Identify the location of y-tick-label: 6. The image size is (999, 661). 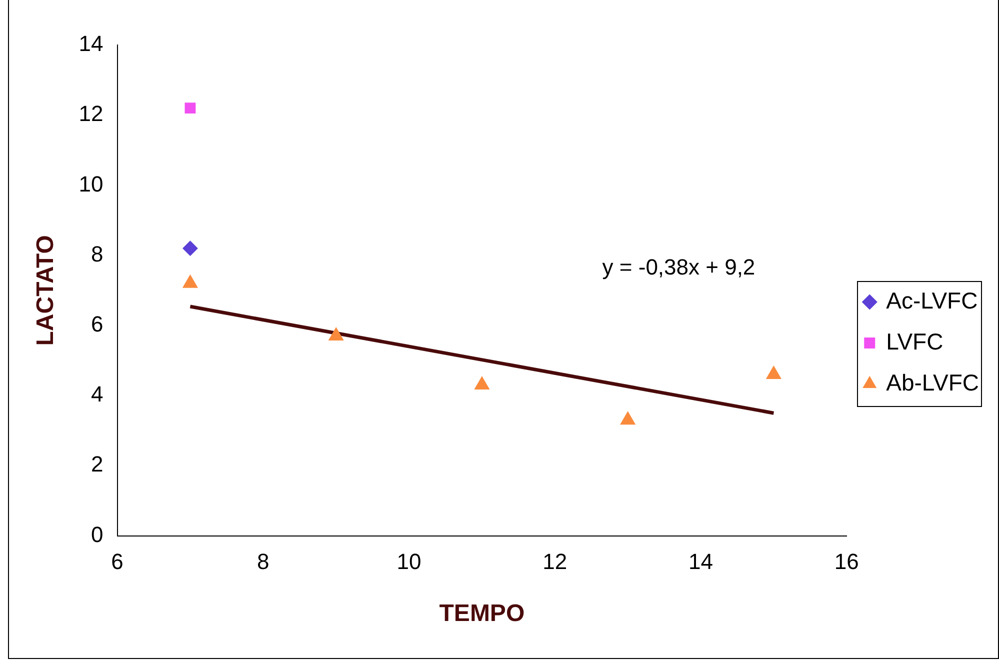
(97, 324).